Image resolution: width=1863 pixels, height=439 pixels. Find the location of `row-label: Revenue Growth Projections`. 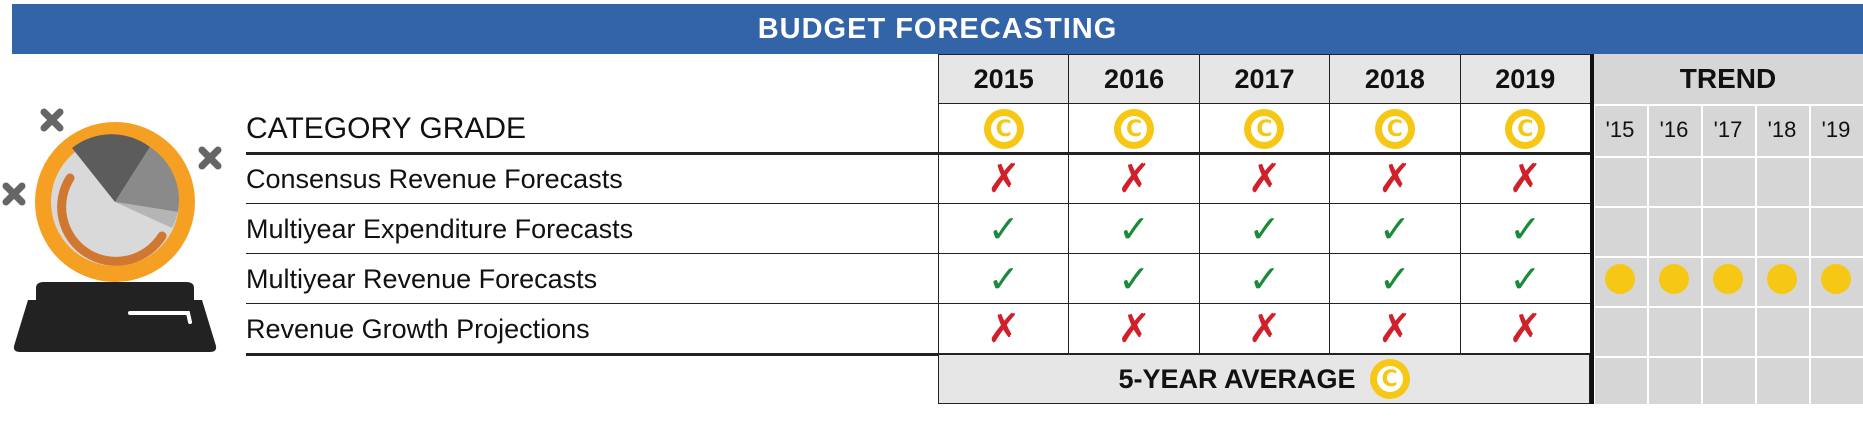

row-label: Revenue Growth Projections is located at coordinates (418, 328).